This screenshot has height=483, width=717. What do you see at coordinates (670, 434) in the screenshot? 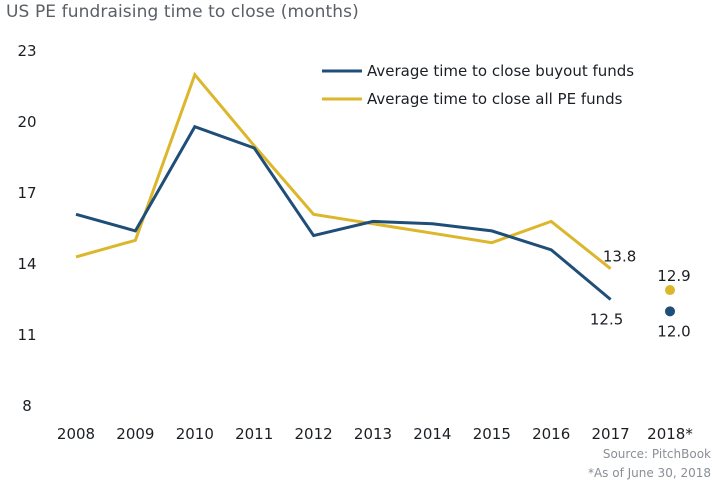
I see `x-tick-label: 2018*` at bounding box center [670, 434].